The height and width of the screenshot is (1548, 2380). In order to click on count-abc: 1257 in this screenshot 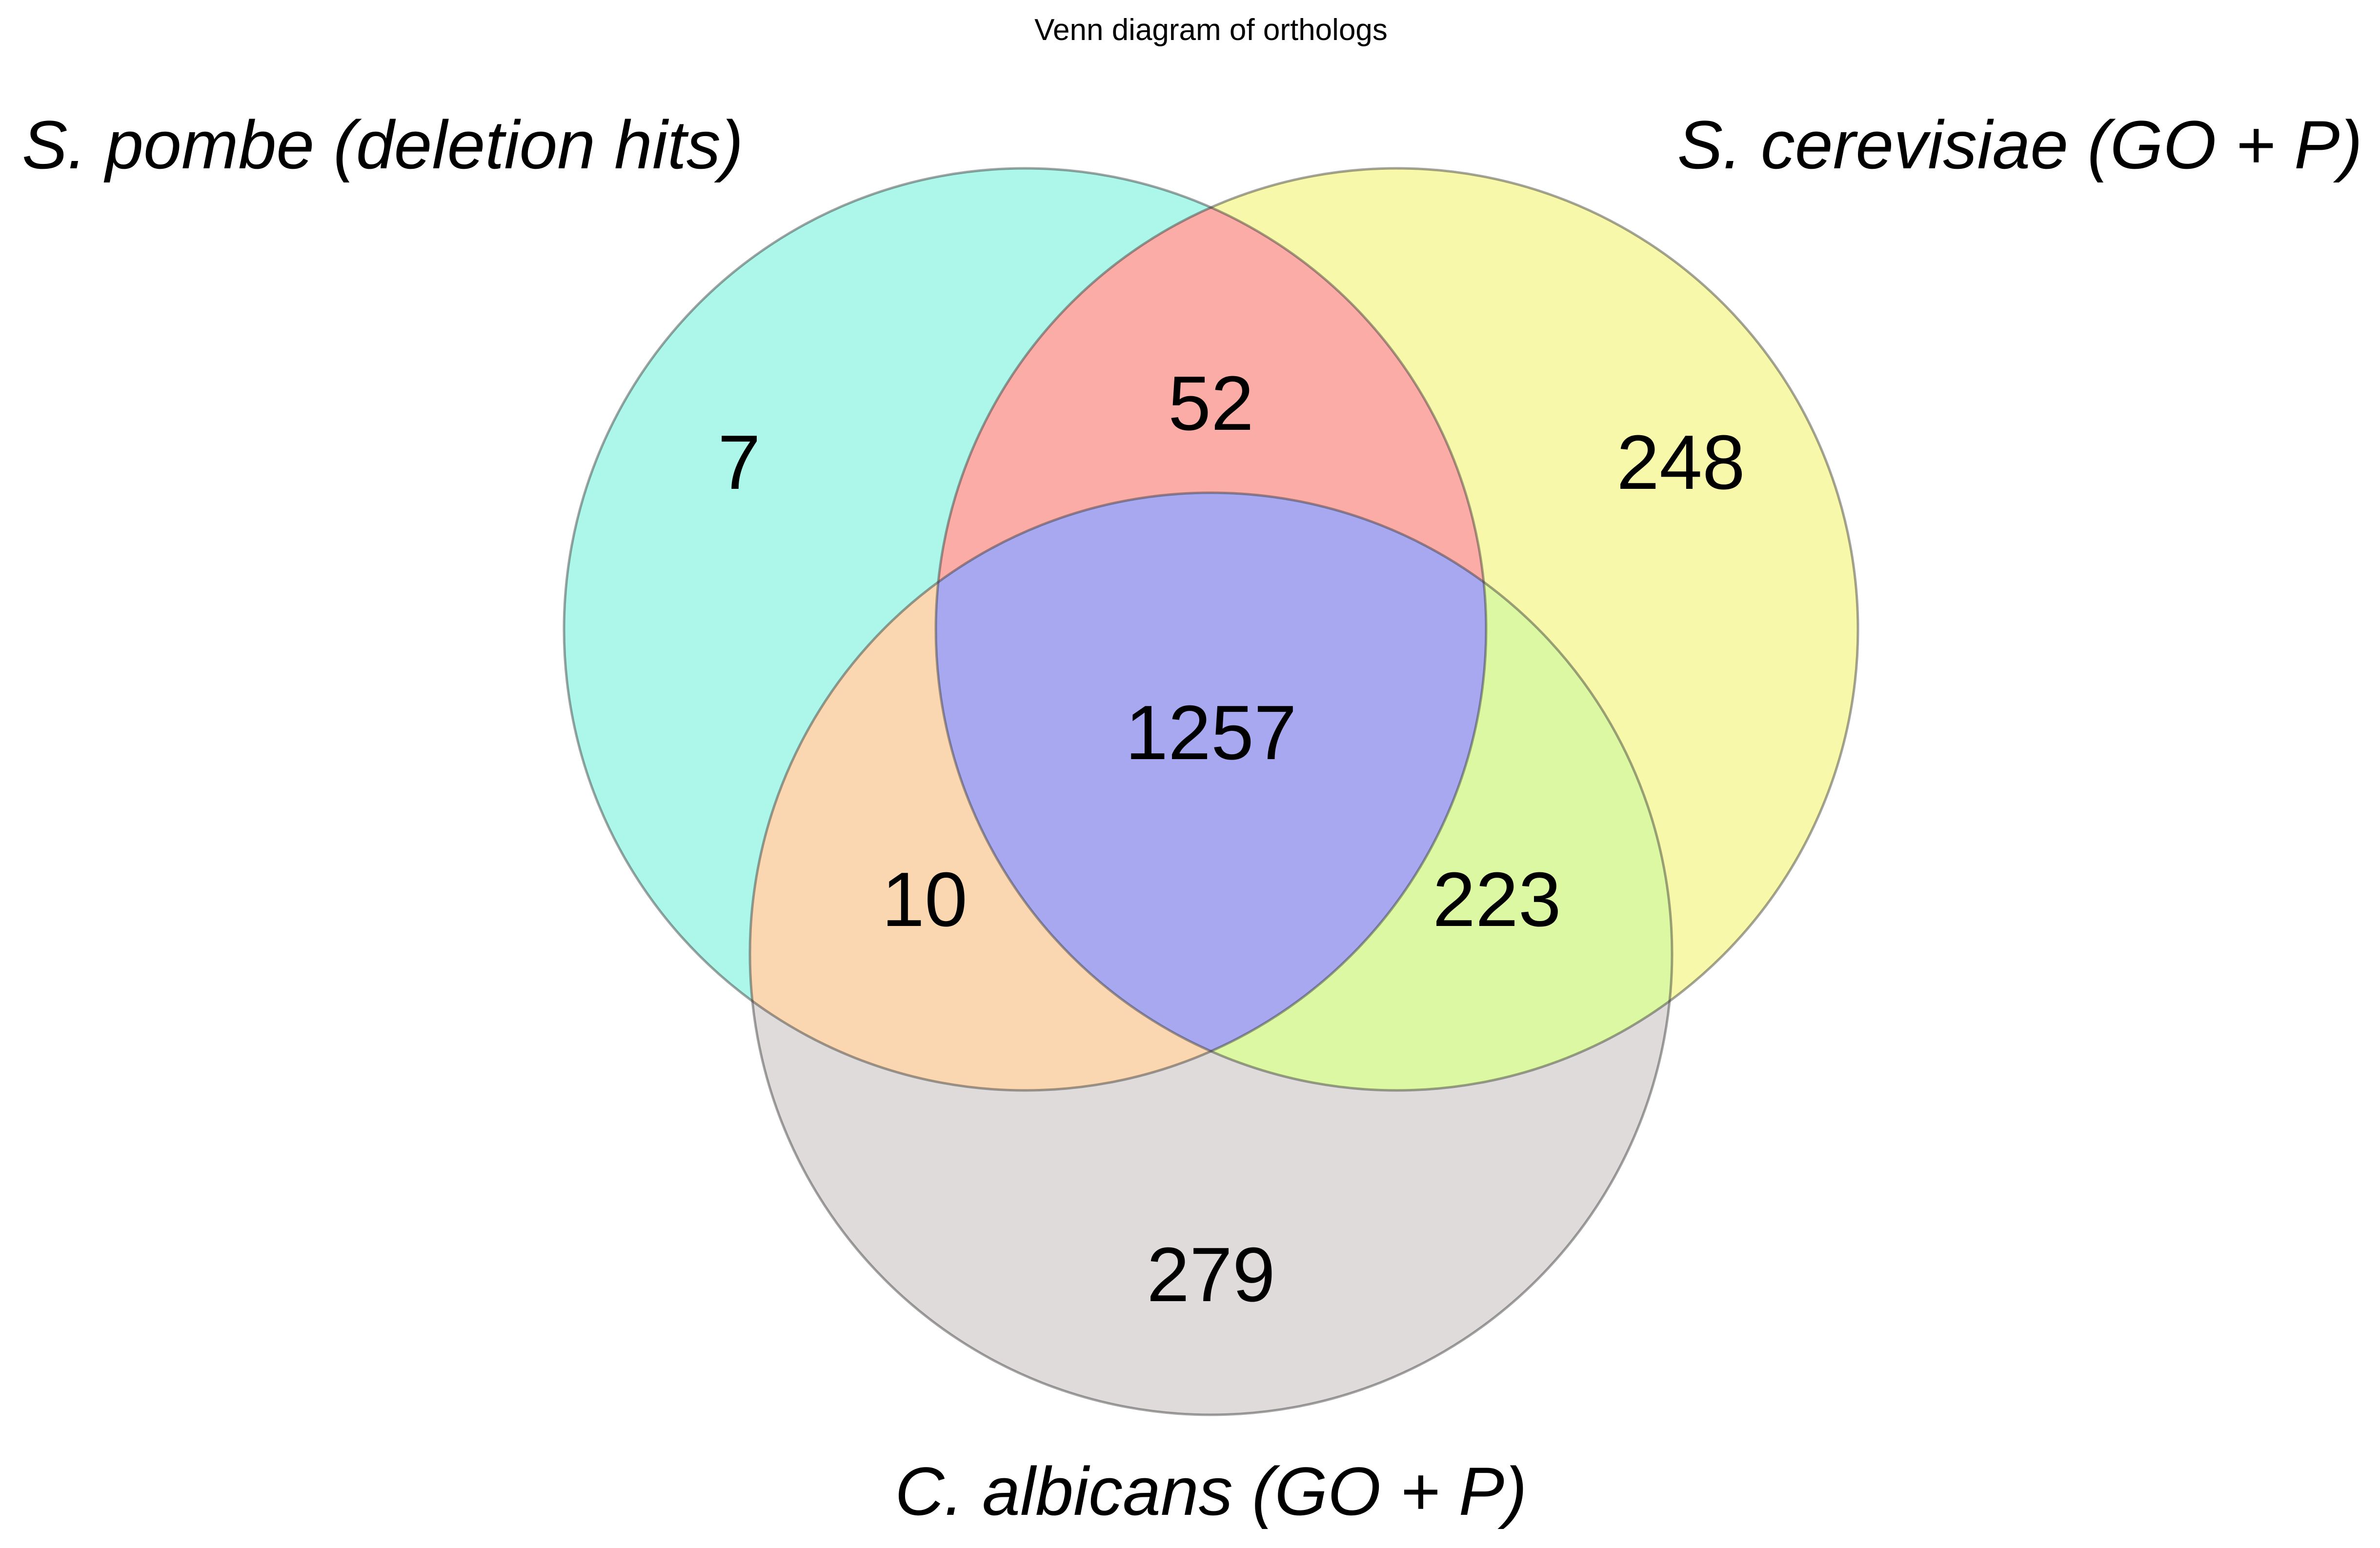, I will do `click(1211, 733)`.